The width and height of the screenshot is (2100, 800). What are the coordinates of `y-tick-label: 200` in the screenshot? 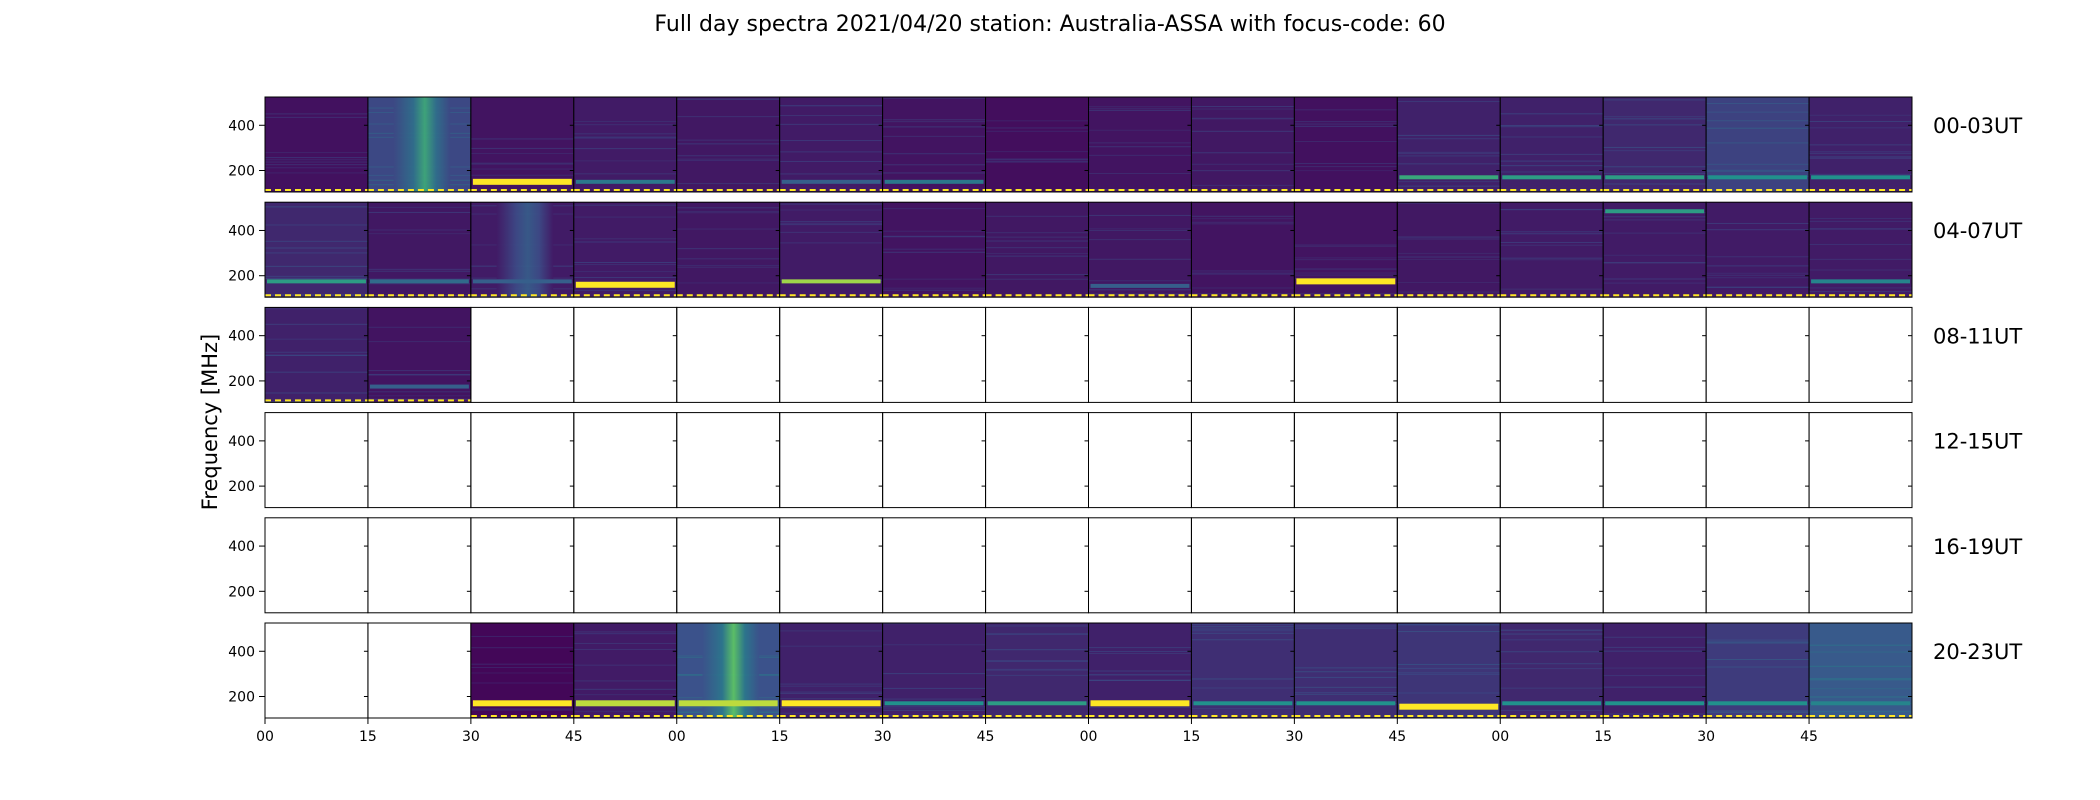 It's located at (241, 172).